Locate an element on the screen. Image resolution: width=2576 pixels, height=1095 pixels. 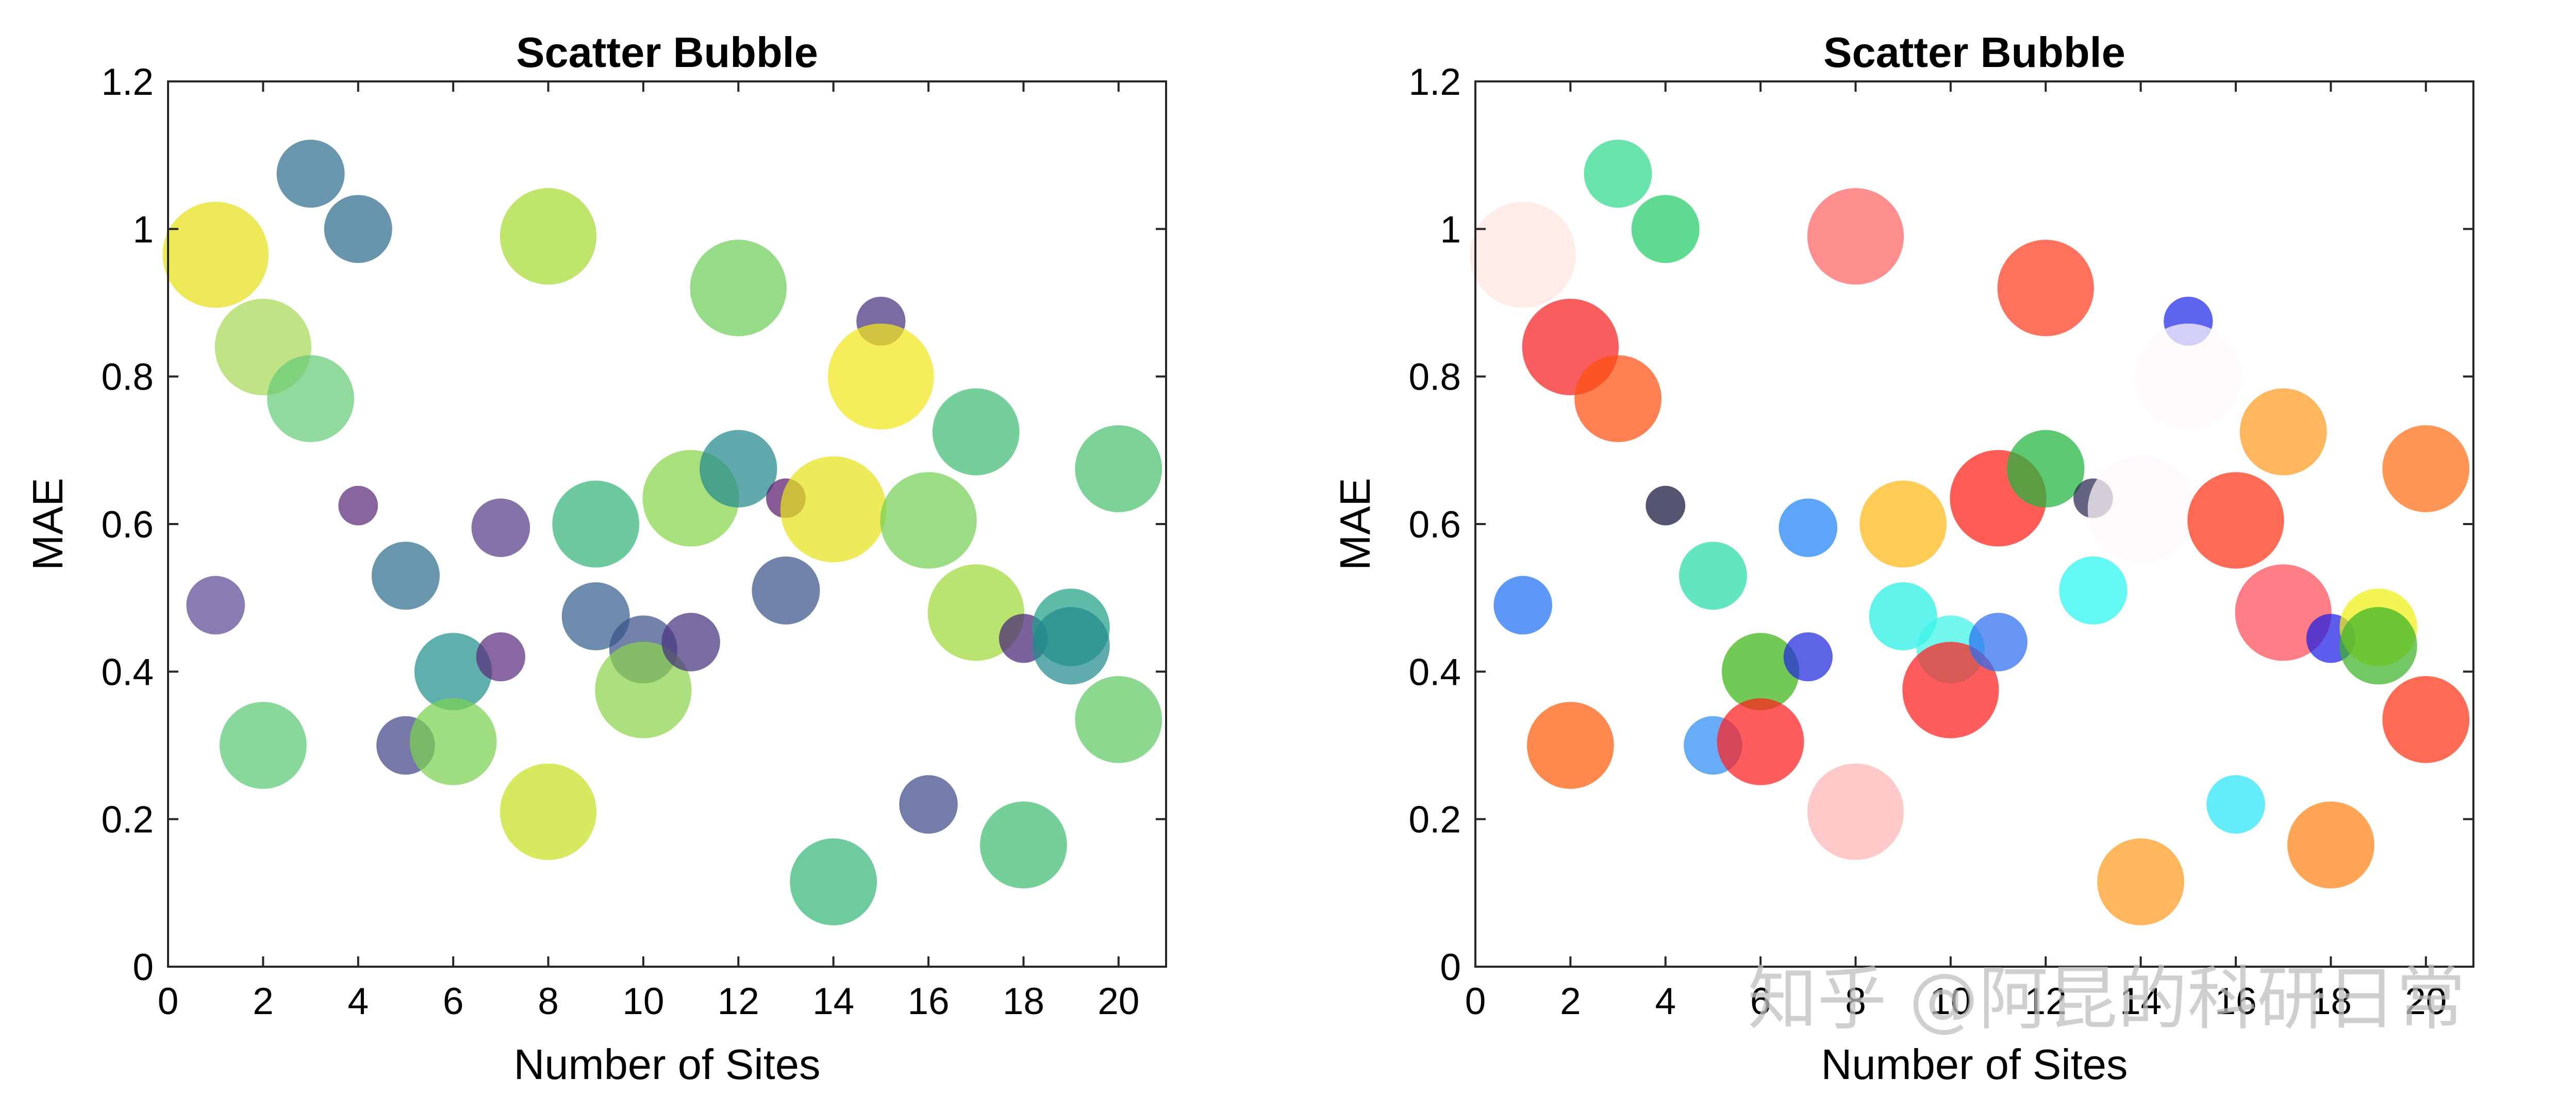
right-chart-y-axis-label: MAE is located at coordinates (1355, 524).